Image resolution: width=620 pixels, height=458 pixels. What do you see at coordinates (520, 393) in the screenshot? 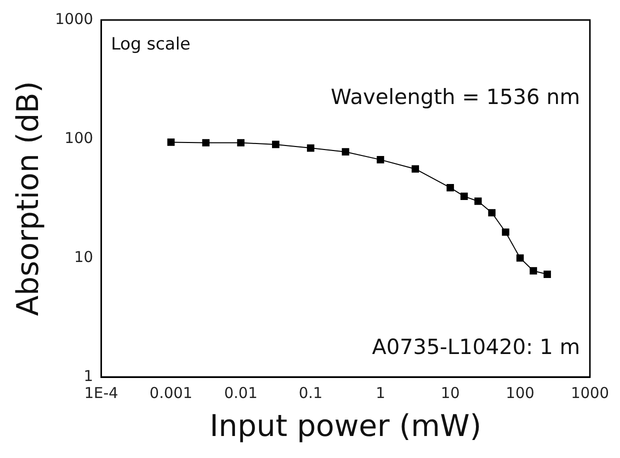
I see `x-tick-label: 100` at bounding box center [520, 393].